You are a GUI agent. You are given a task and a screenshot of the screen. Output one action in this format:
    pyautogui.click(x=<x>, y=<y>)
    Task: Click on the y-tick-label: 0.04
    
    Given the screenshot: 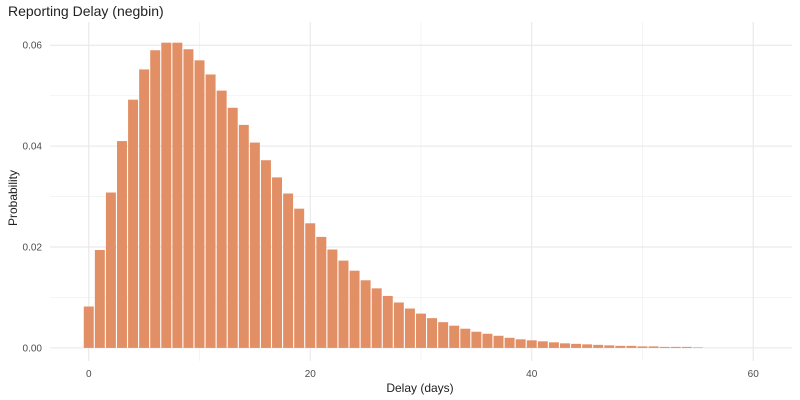 What is the action you would take?
    pyautogui.click(x=33, y=147)
    